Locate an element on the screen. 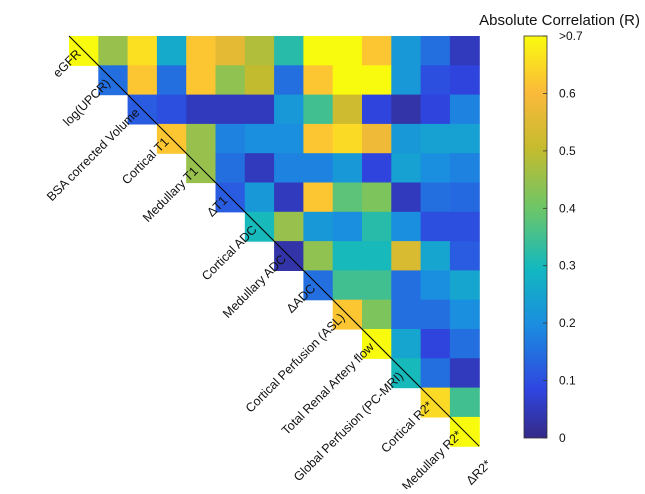 Image resolution: width=645 pixels, height=494 pixels. colorbar-tick-label: 0.6 is located at coordinates (567, 93).